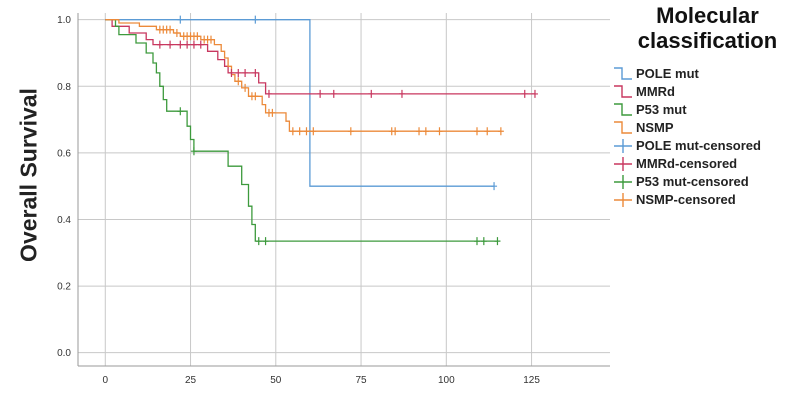  Describe the element at coordinates (106, 380) in the screenshot. I see `x-tick-label: 0` at that location.